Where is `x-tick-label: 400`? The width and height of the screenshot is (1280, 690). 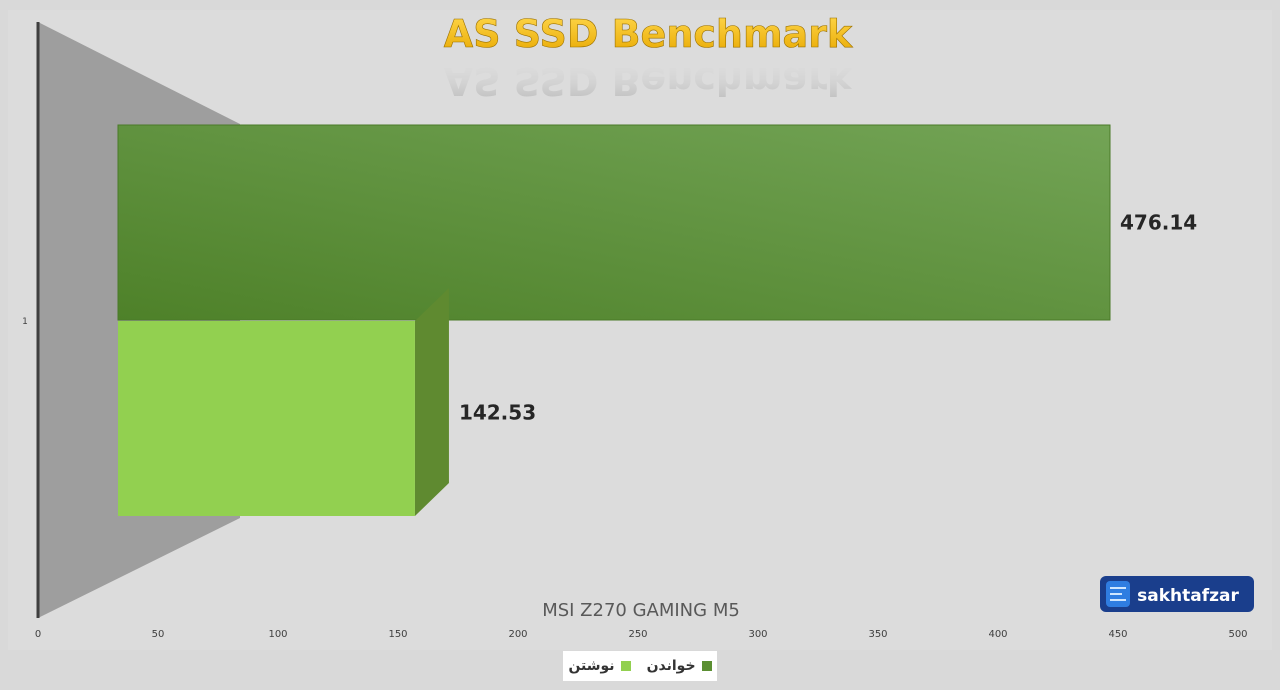
x-tick-label: 400 is located at coordinates (997, 634).